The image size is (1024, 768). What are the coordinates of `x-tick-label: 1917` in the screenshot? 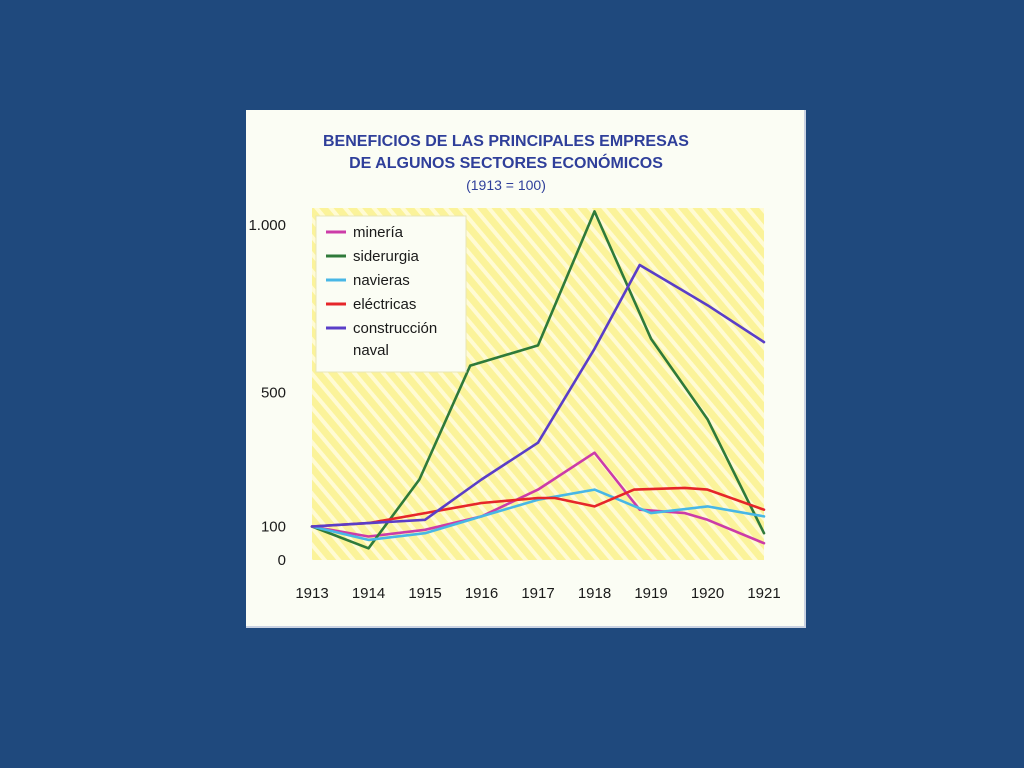 It's located at (537, 593).